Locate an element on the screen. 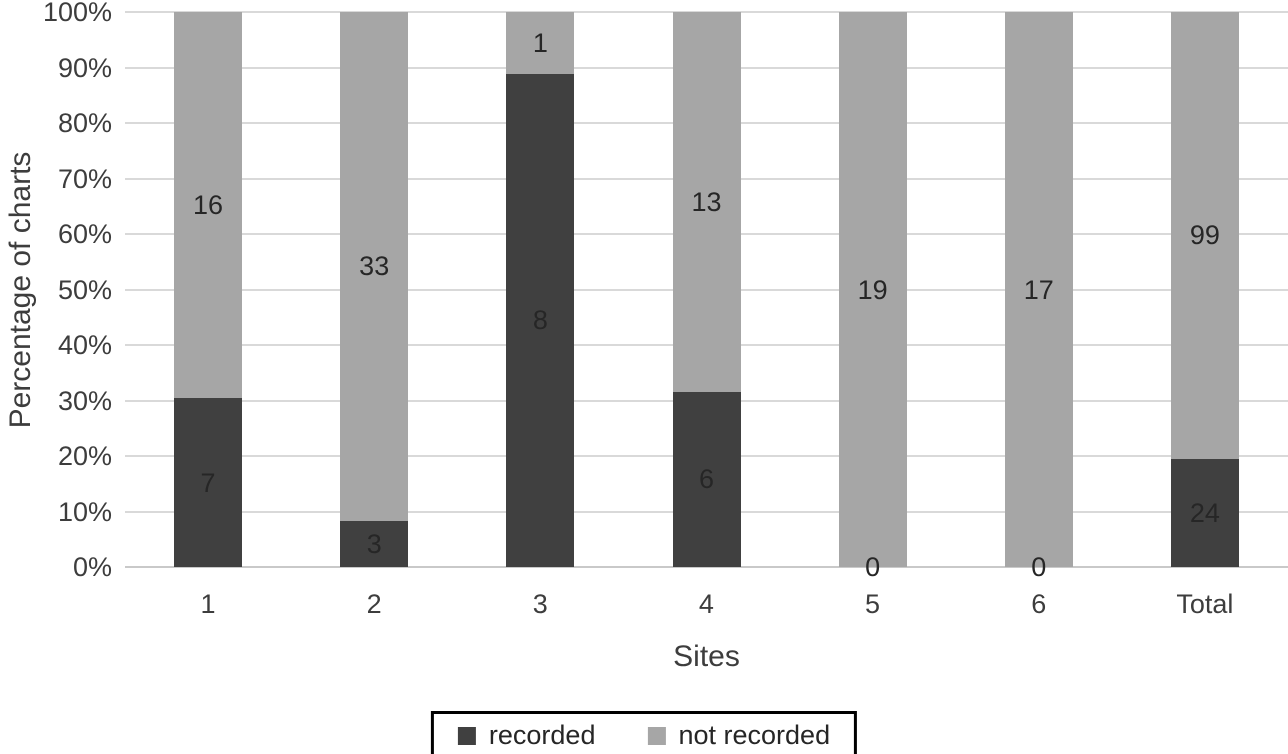 Image resolution: width=1288 pixels, height=754 pixels. legend-item-not-recorded: not recorded is located at coordinates (738, 735).